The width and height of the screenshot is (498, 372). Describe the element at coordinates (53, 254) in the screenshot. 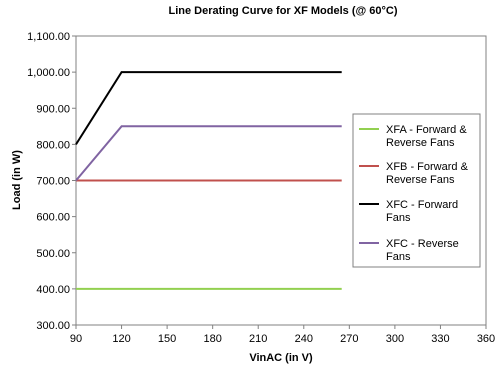

I see `y-tick-label: 500.00` at that location.